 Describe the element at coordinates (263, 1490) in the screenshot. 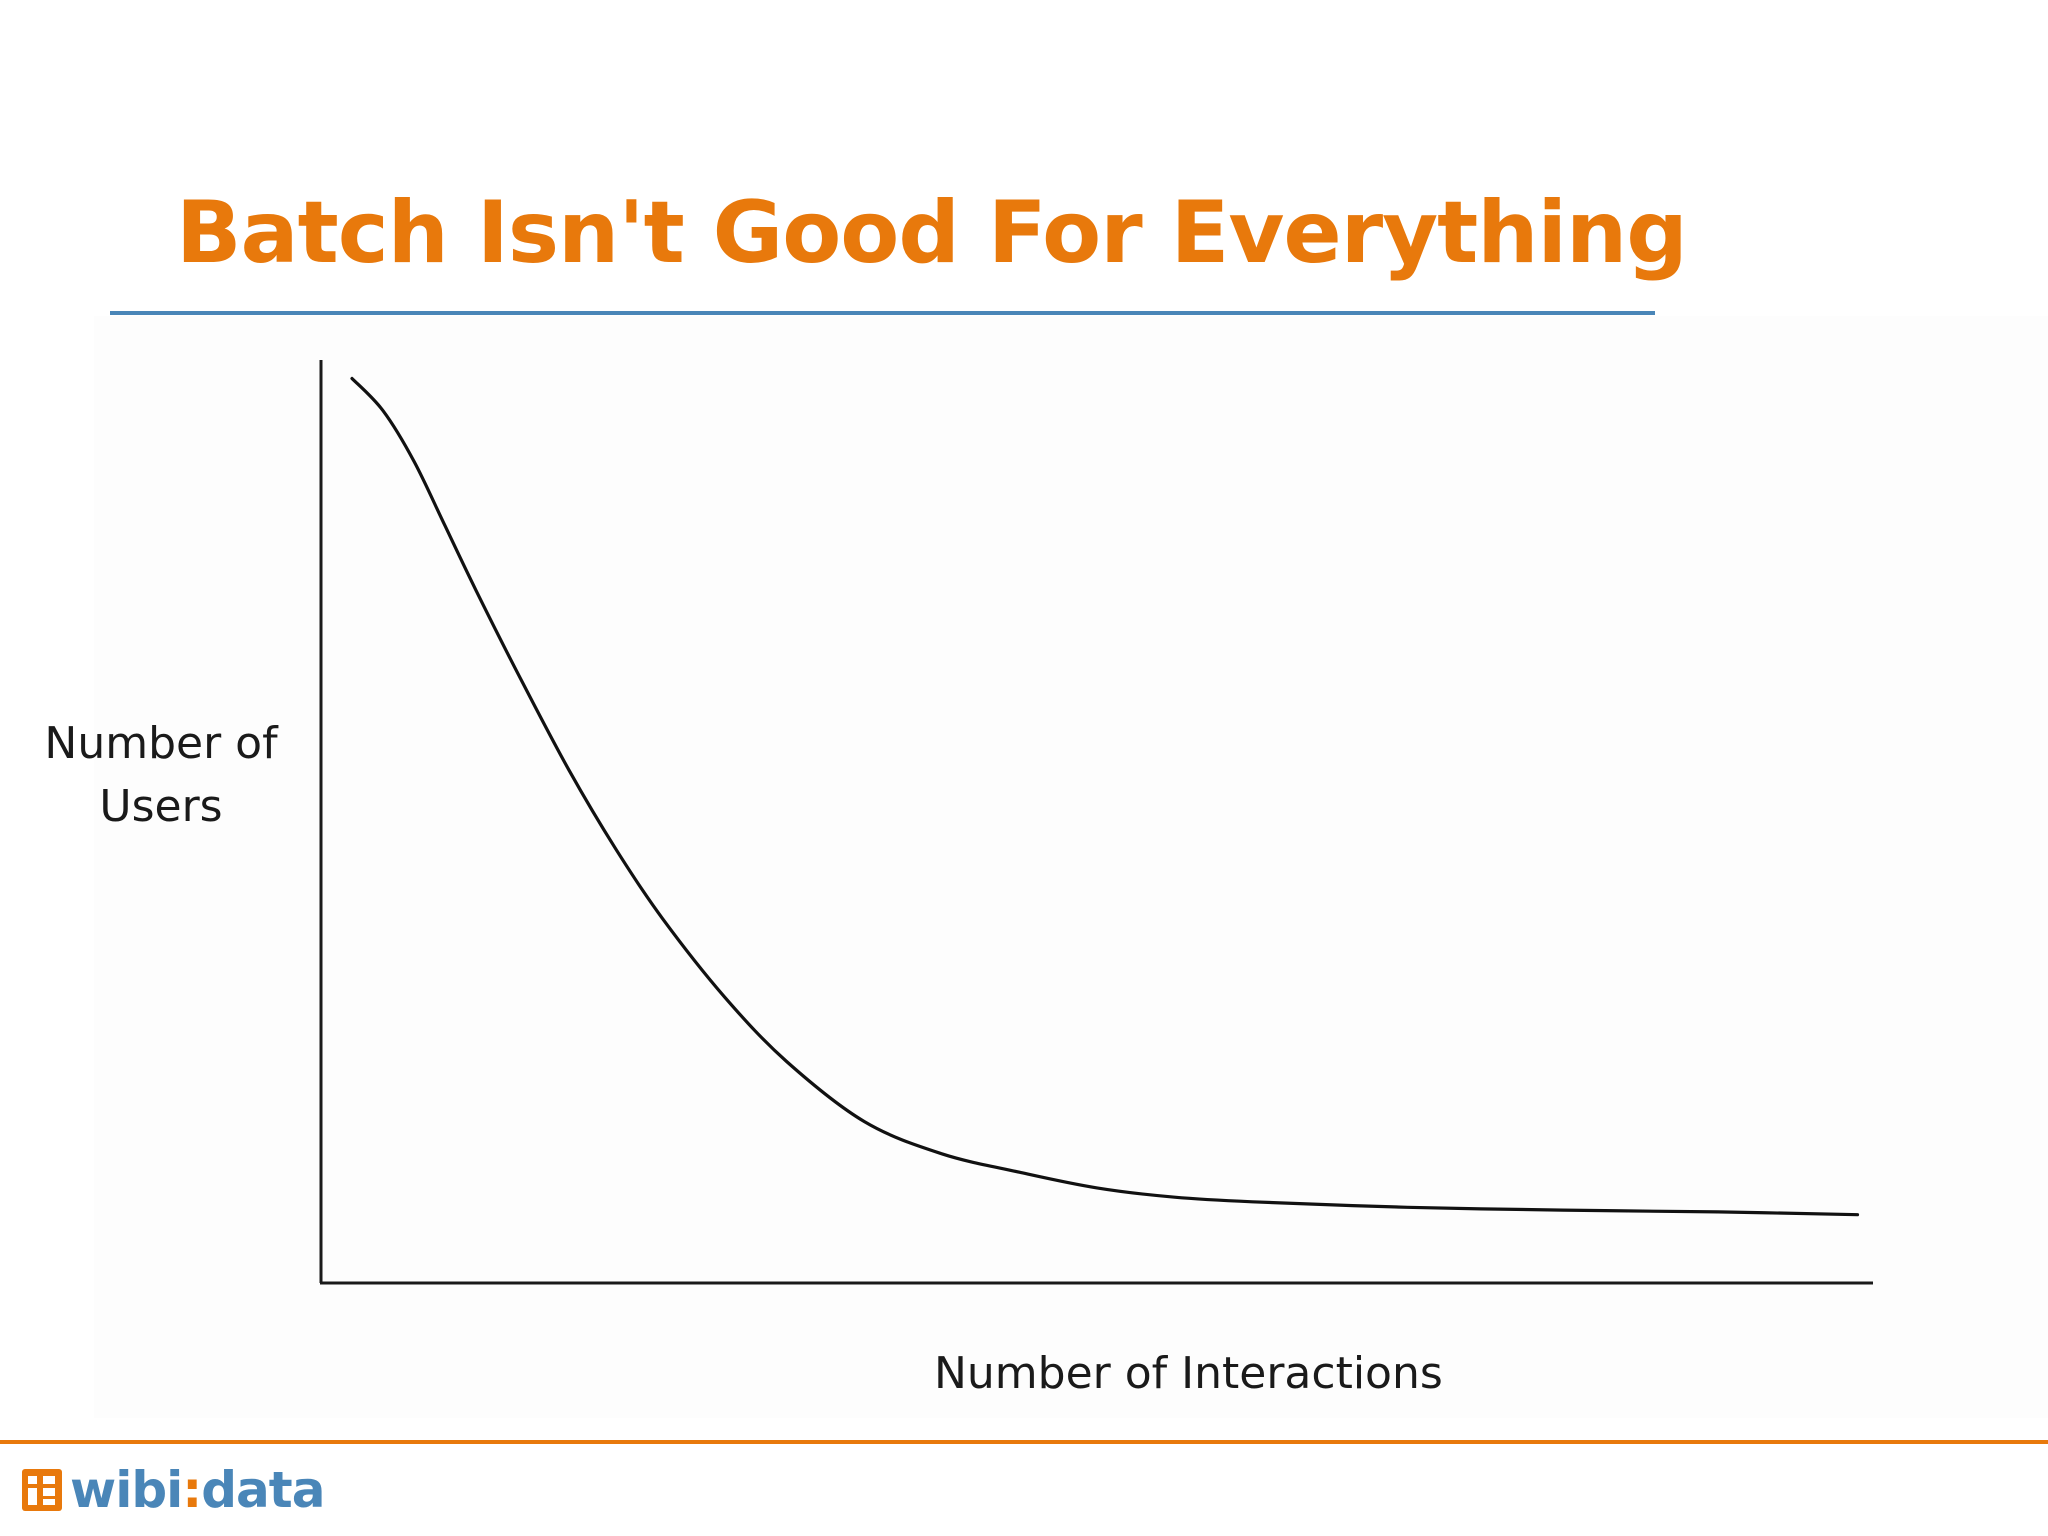

I see `logo-wordmark-data: data` at that location.